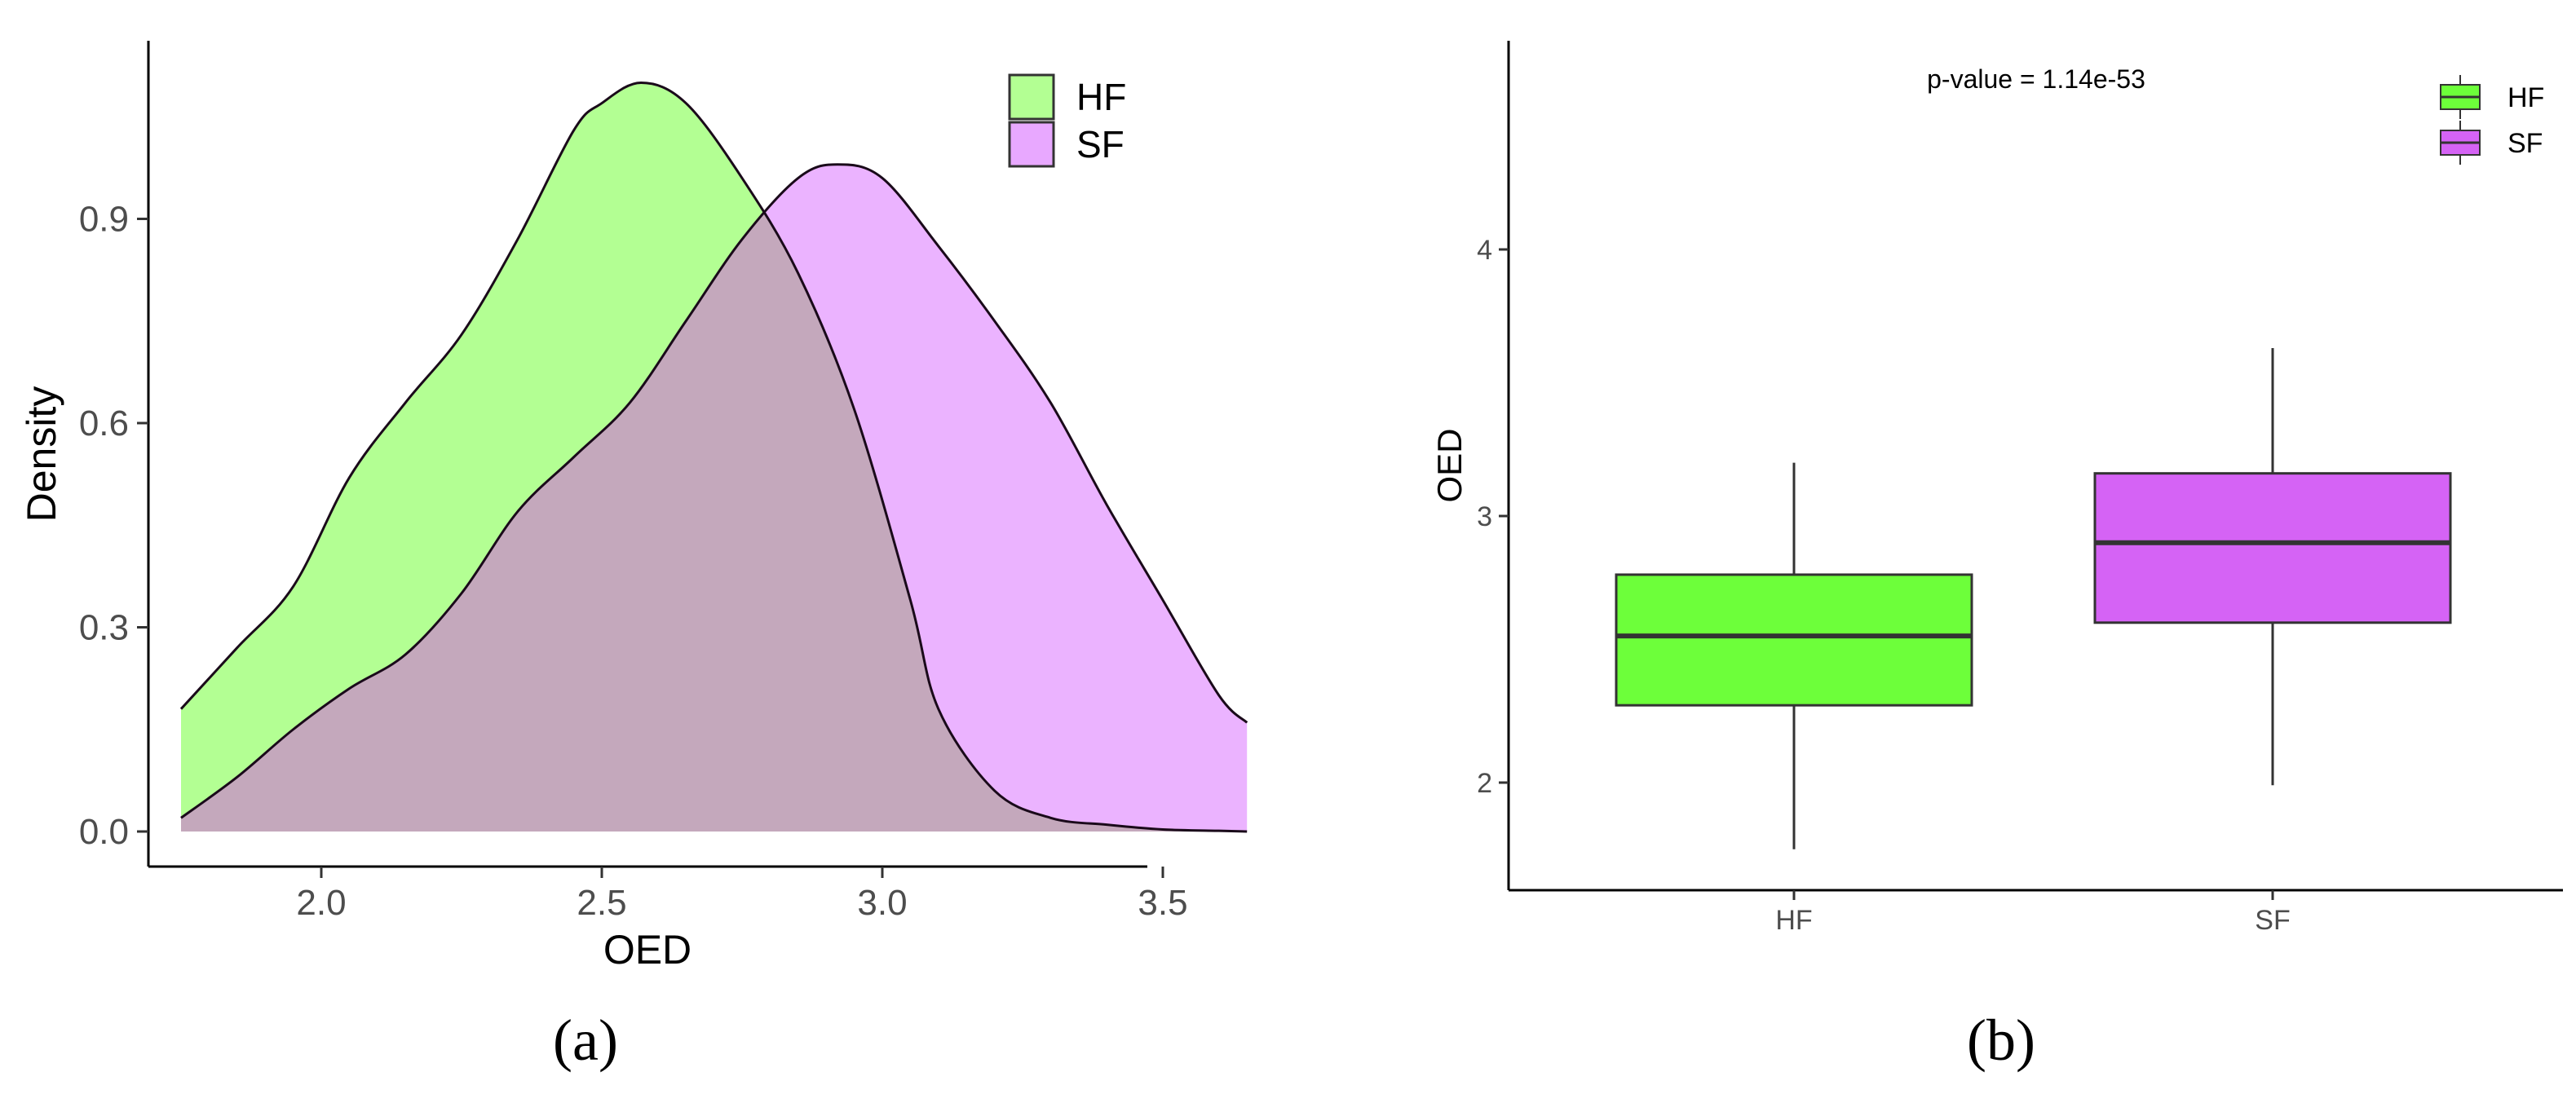  I want to click on box-sf, so click(2272, 548).